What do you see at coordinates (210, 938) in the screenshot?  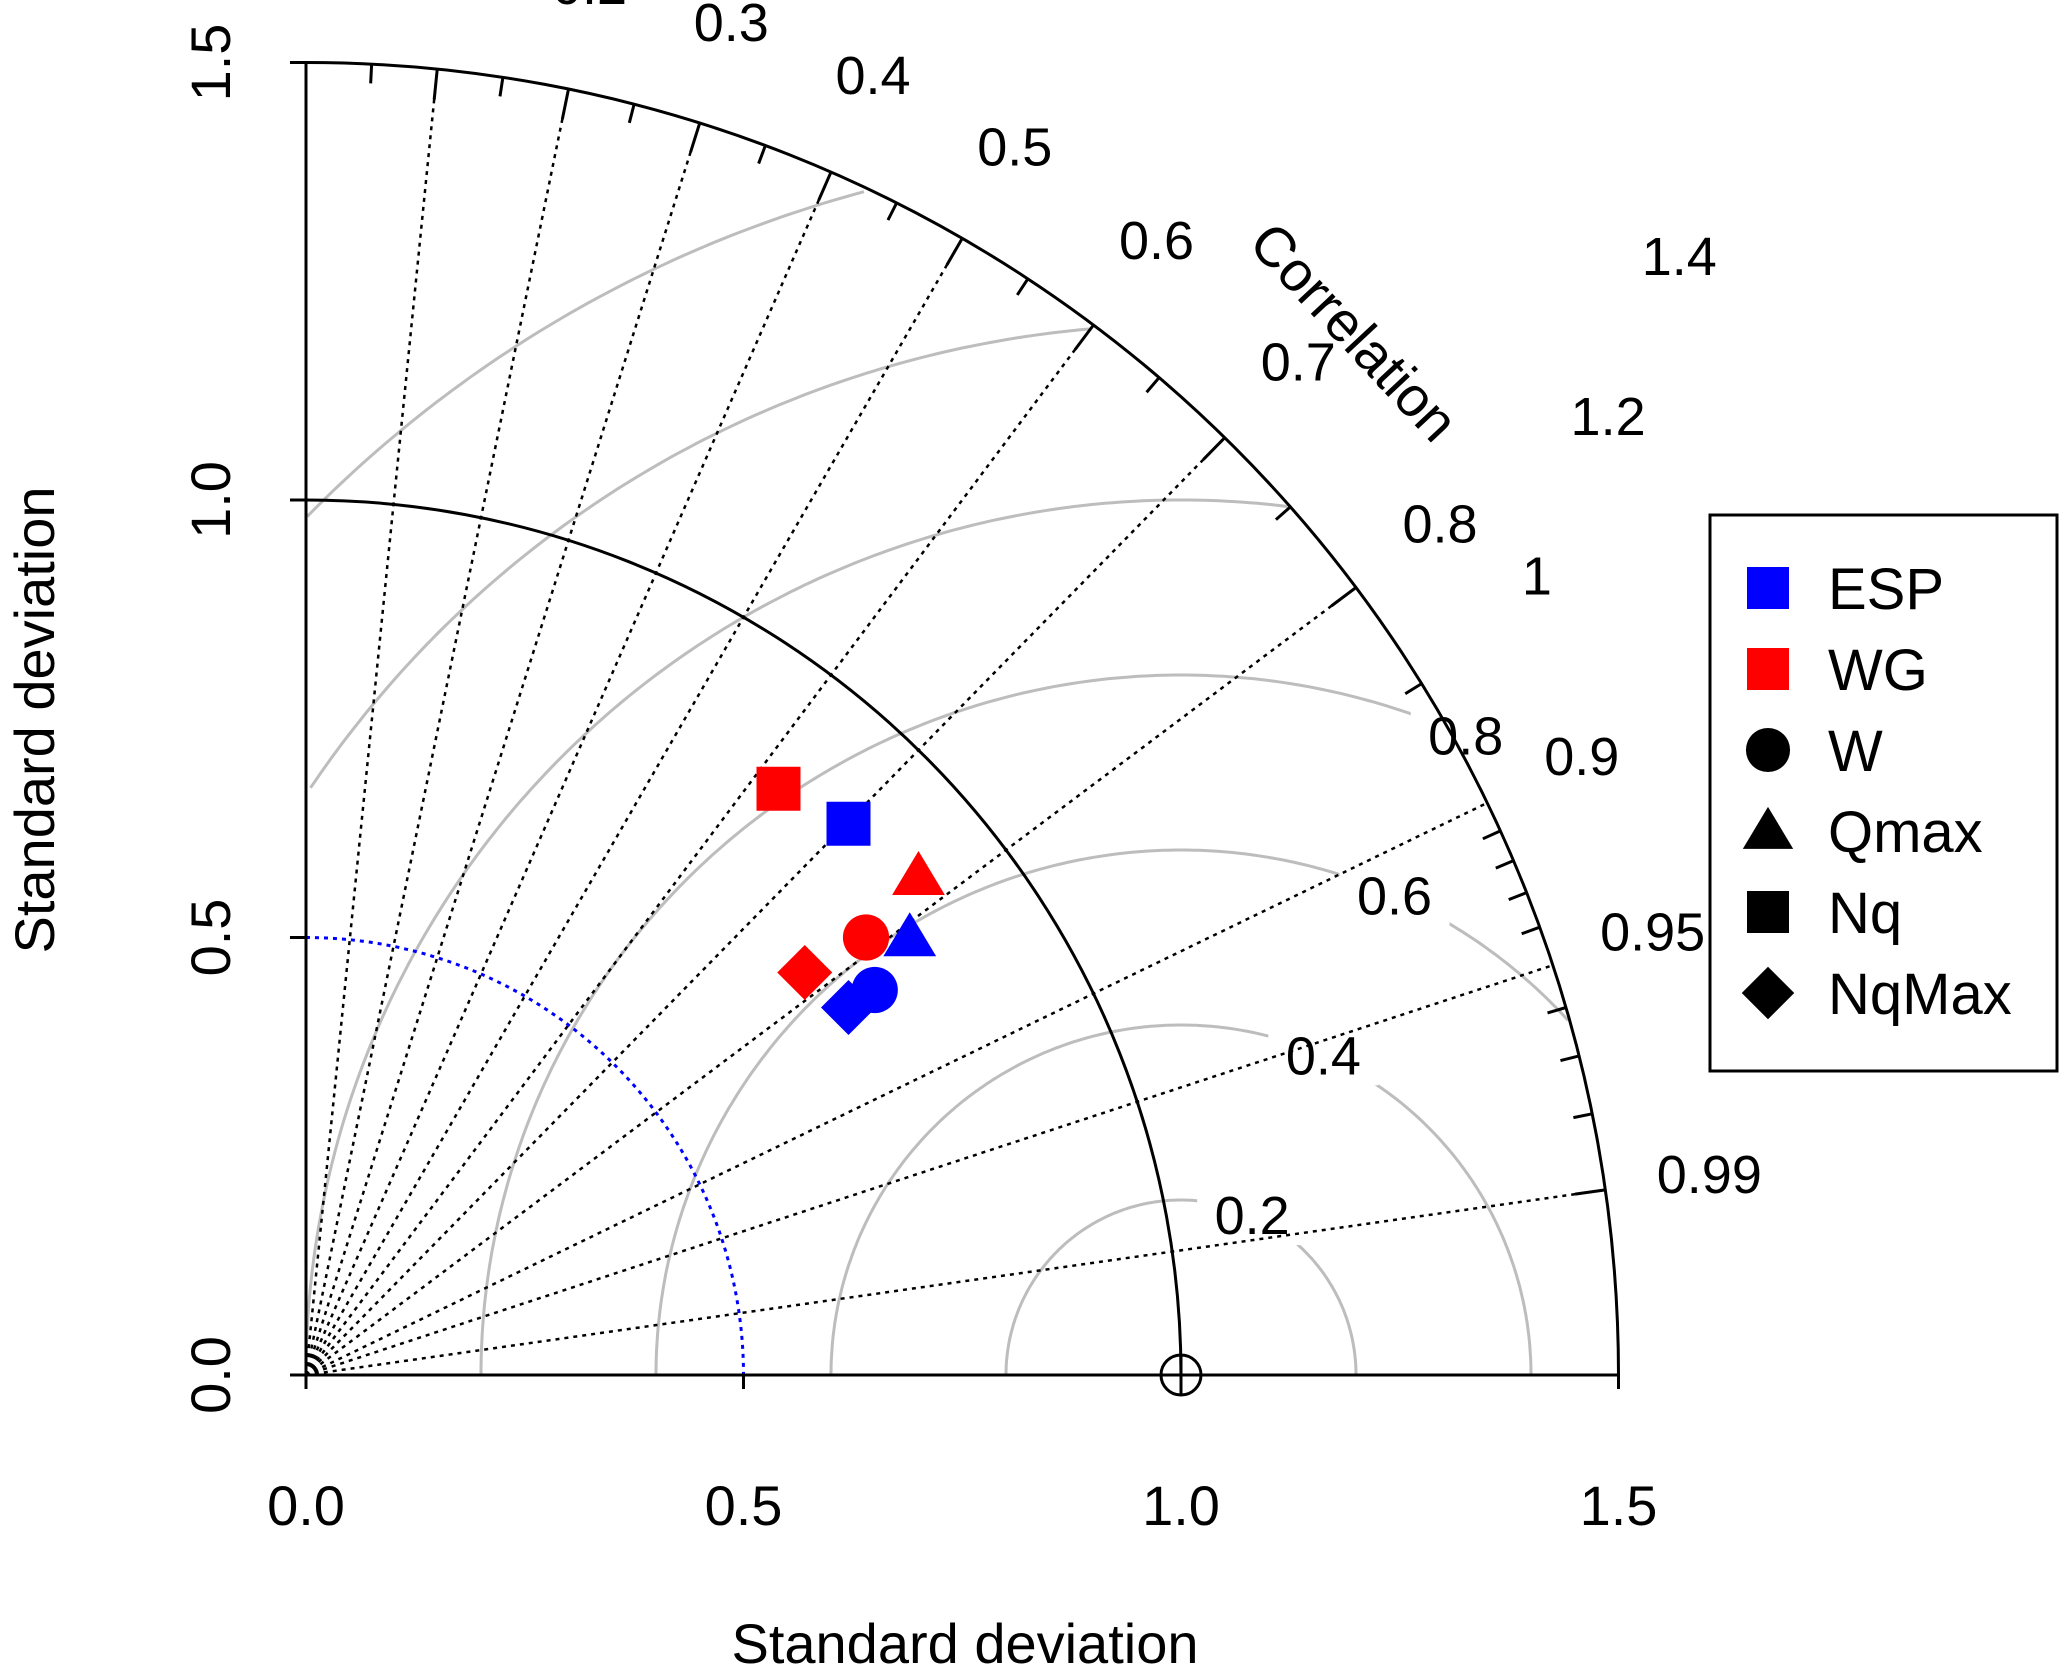 I see `y-tick-label-1: 0.5` at bounding box center [210, 938].